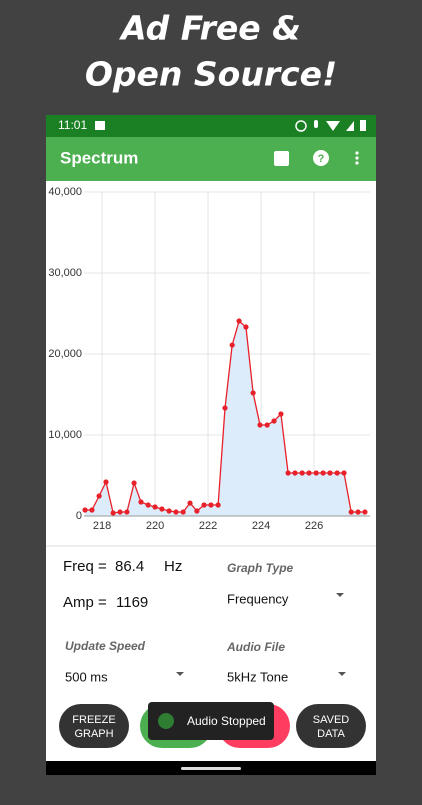 Image resolution: width=422 pixels, height=805 pixels. What do you see at coordinates (281, 158) in the screenshot?
I see `save-button` at bounding box center [281, 158].